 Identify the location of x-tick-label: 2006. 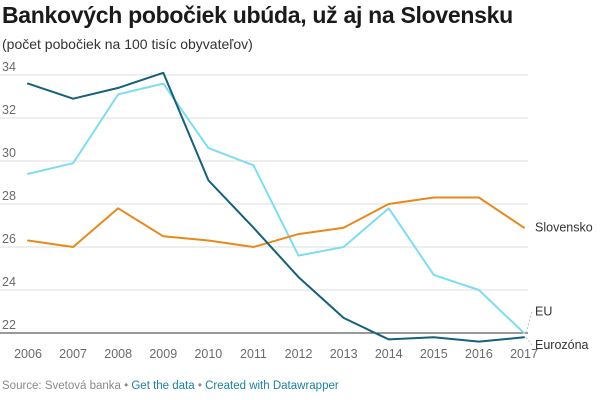
(28, 354).